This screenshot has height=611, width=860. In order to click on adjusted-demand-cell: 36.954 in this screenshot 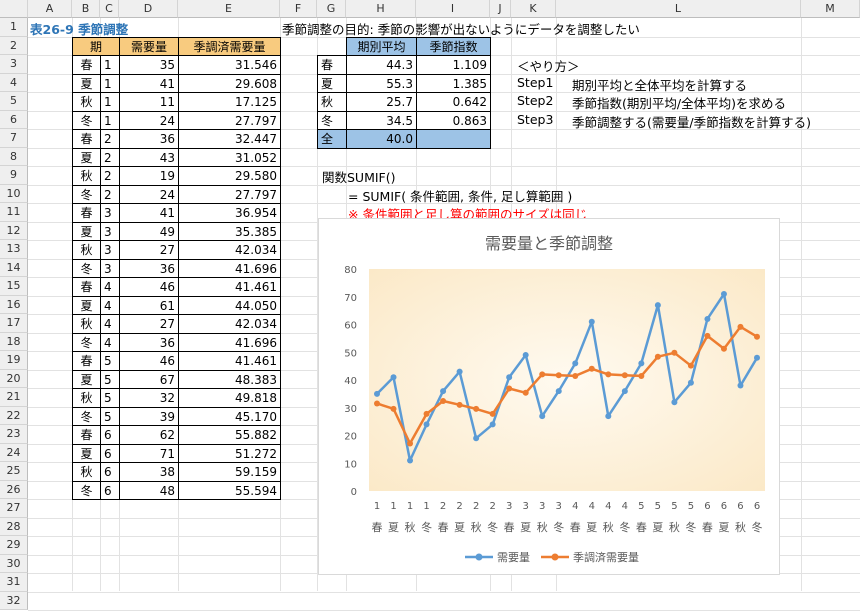, I will do `click(229, 213)`.